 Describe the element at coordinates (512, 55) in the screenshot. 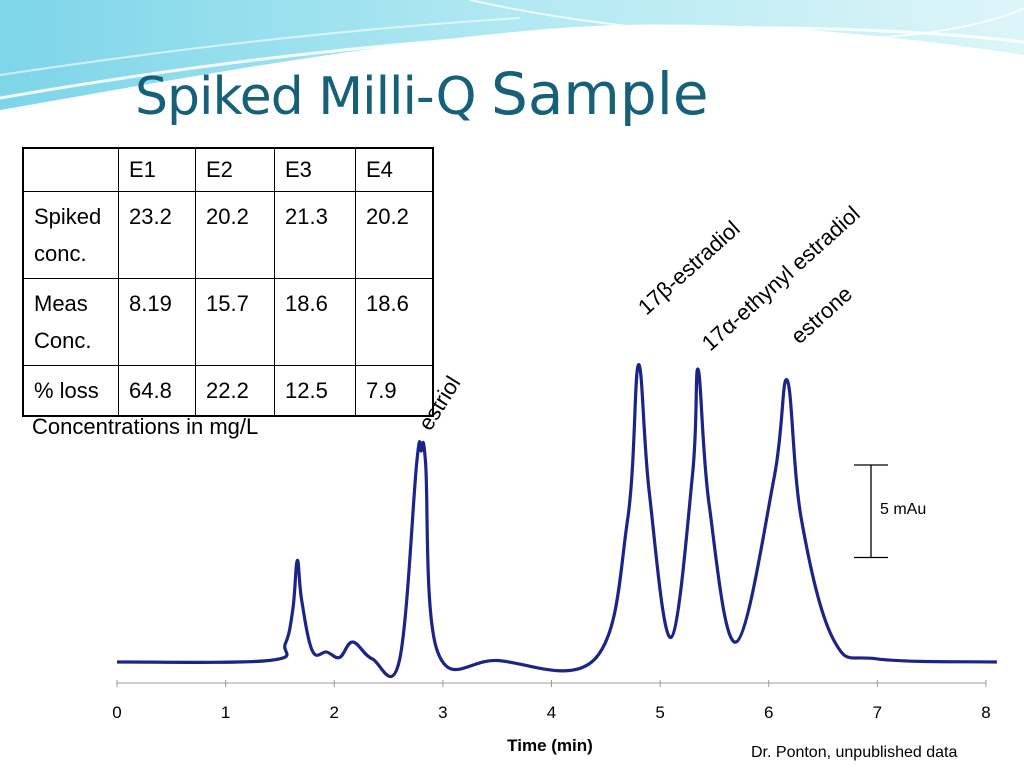

I see `header-wave-decoration` at that location.